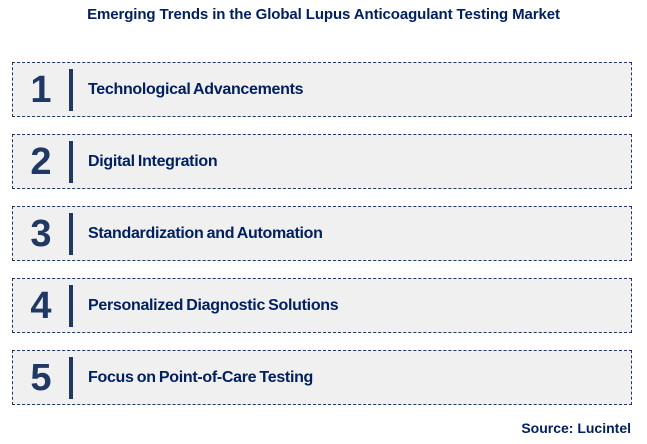  Describe the element at coordinates (201, 377) in the screenshot. I see `trend-label: Focus on Point-of-Care Testing` at that location.